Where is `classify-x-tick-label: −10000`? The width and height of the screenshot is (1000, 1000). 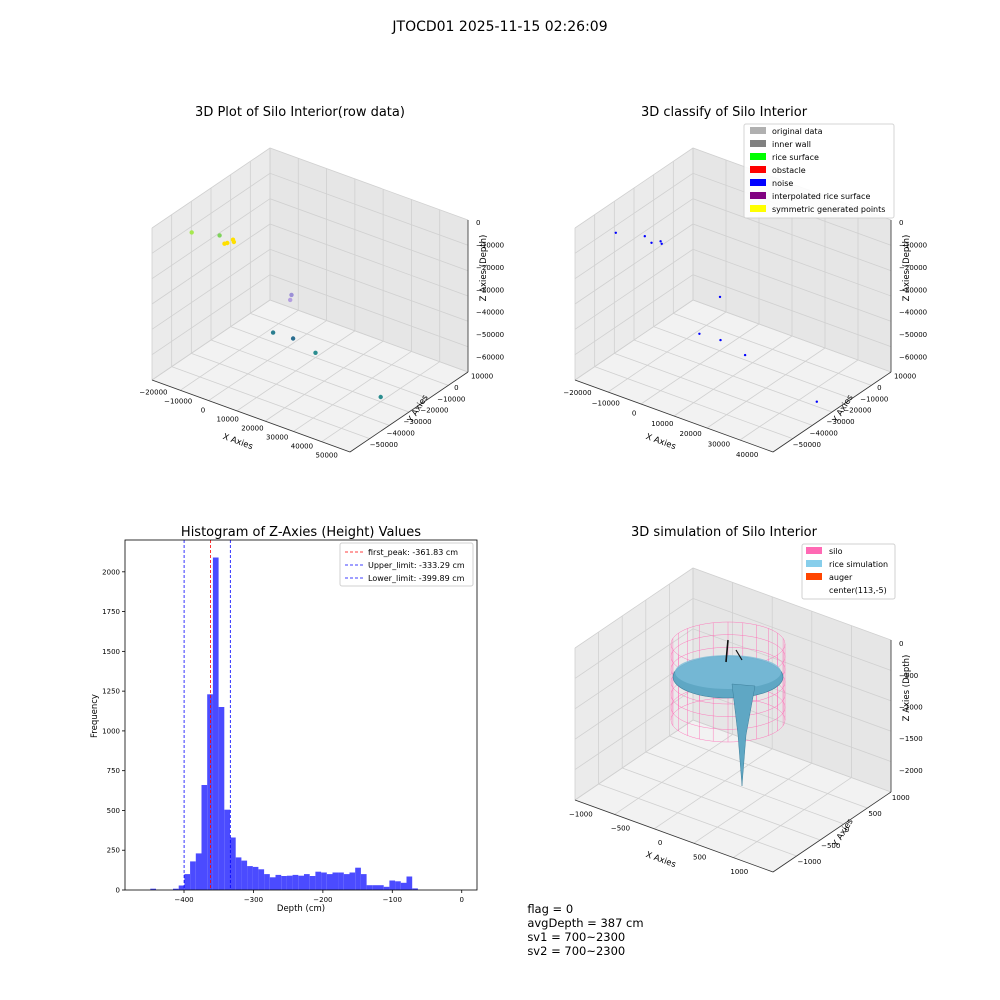 classify-x-tick-label: −10000 is located at coordinates (606, 403).